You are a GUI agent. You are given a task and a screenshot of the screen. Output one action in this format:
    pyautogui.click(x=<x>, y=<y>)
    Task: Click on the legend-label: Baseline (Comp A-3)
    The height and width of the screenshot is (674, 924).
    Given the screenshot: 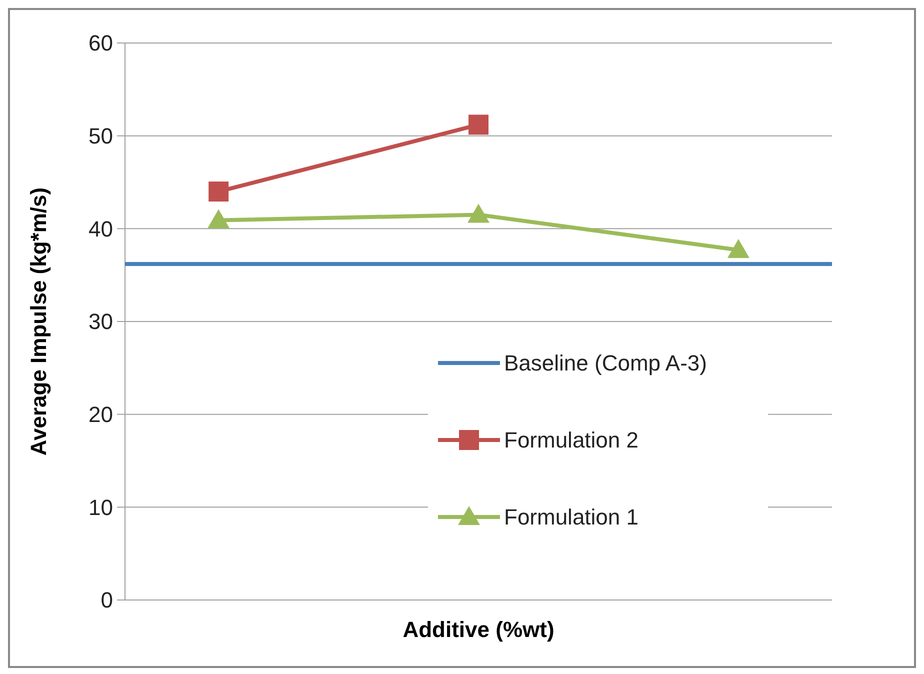 What is the action you would take?
    pyautogui.click(x=605, y=363)
    